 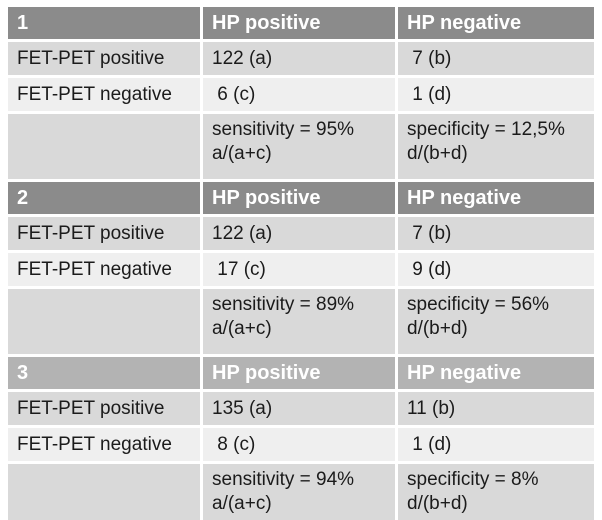 What do you see at coordinates (496, 146) in the screenshot?
I see `specificity-cell: specificity = 12,5% d/(b+d)` at bounding box center [496, 146].